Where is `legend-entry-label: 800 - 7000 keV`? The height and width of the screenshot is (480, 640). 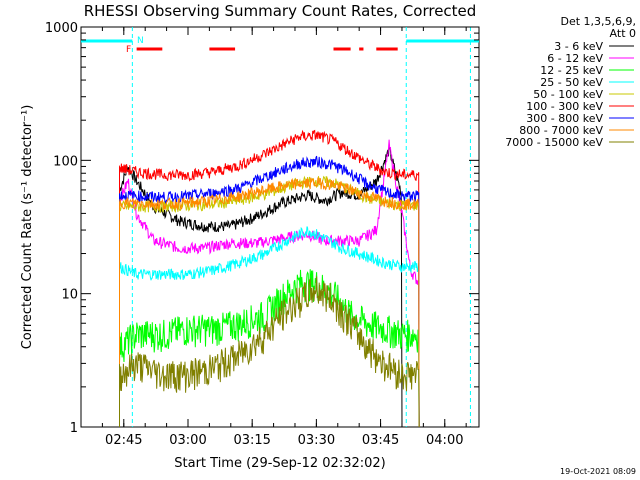
legend-entry-label: 800 - 7000 keV is located at coordinates (561, 130).